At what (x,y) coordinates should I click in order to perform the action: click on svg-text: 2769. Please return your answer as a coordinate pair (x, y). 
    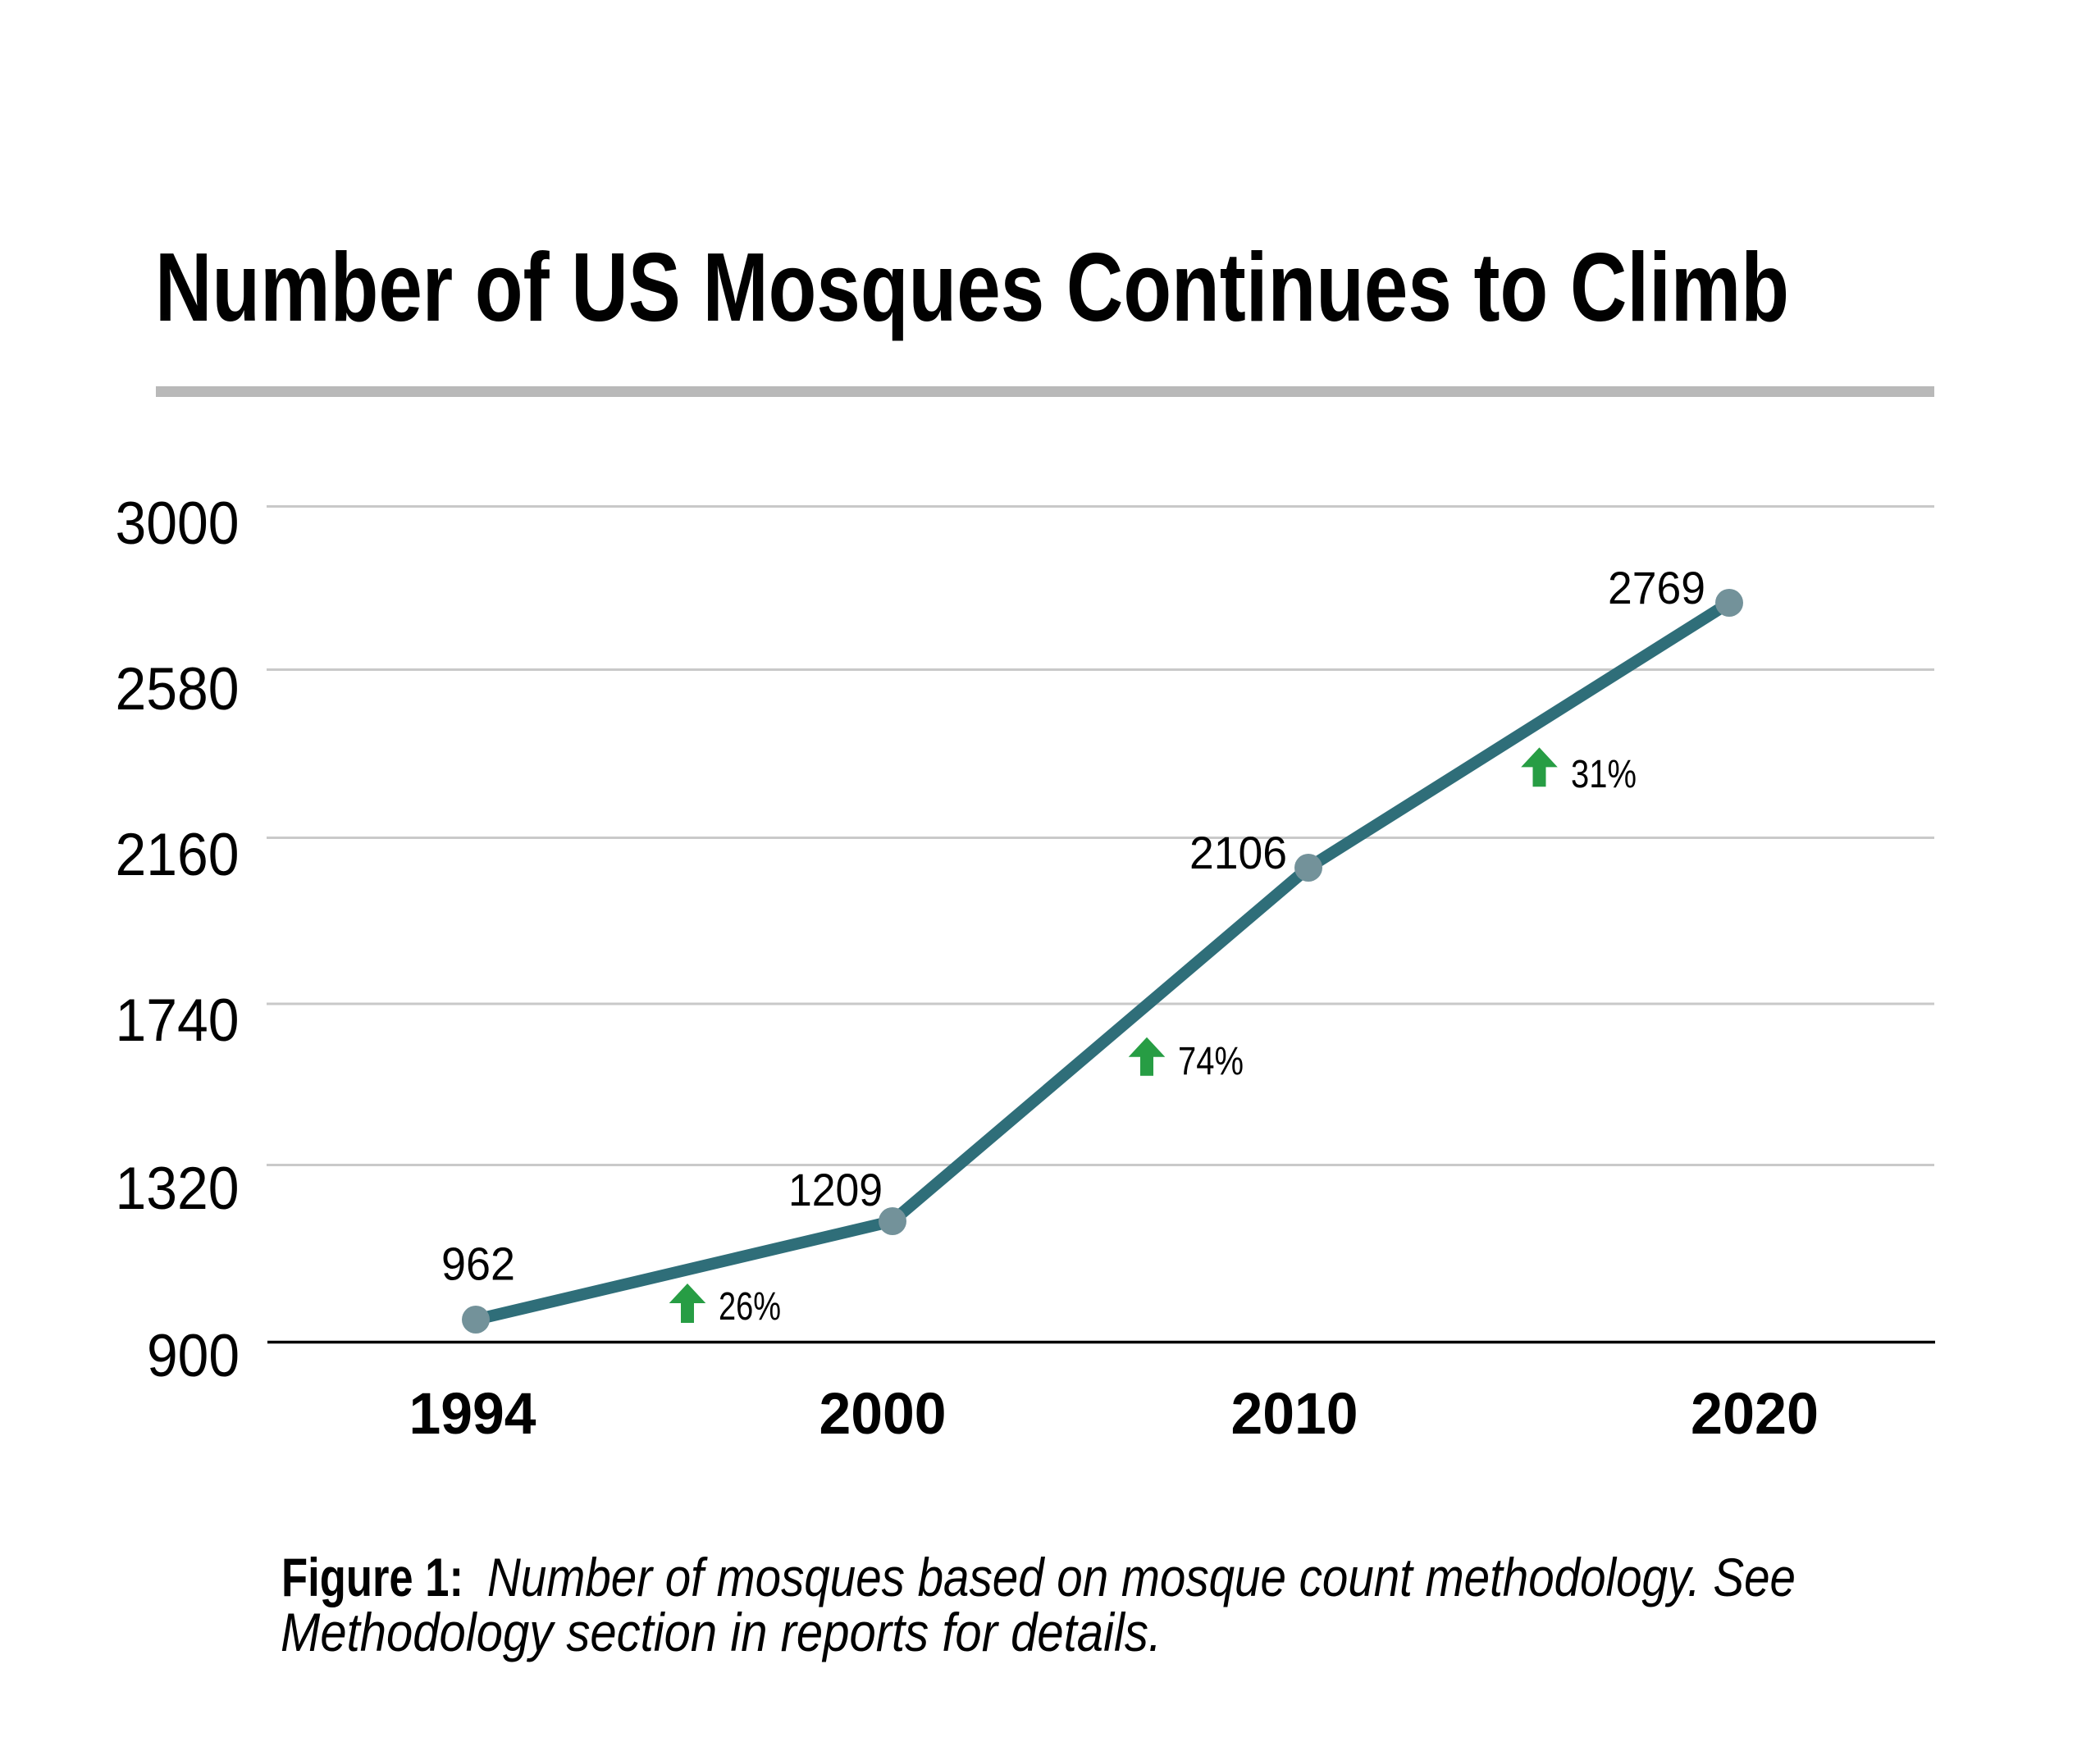
    Looking at the image, I should click on (1656, 587).